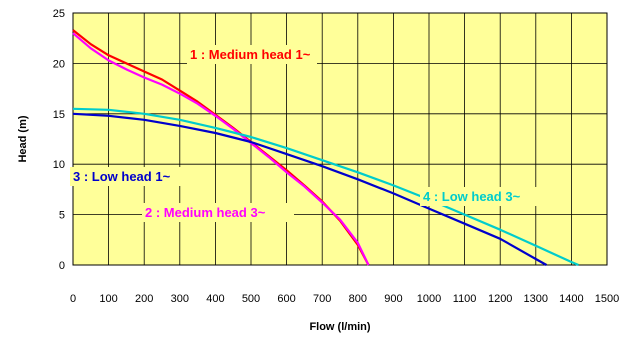 Image resolution: width=629 pixels, height=339 pixels. What do you see at coordinates (429, 299) in the screenshot?
I see `x-tick-label: 1000` at bounding box center [429, 299].